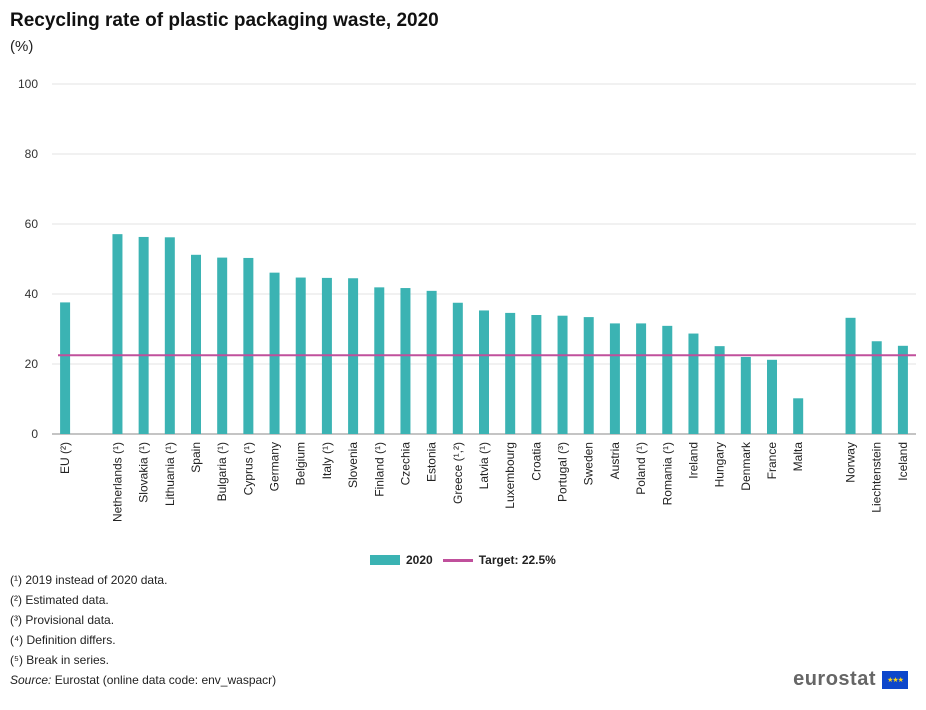  What do you see at coordinates (63, 640) in the screenshot?
I see `footnote-4: (⁴) Definition differs.` at bounding box center [63, 640].